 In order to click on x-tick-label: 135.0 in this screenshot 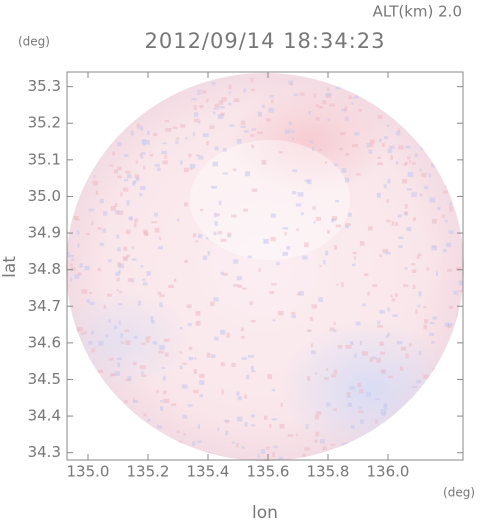, I will do `click(88, 472)`.